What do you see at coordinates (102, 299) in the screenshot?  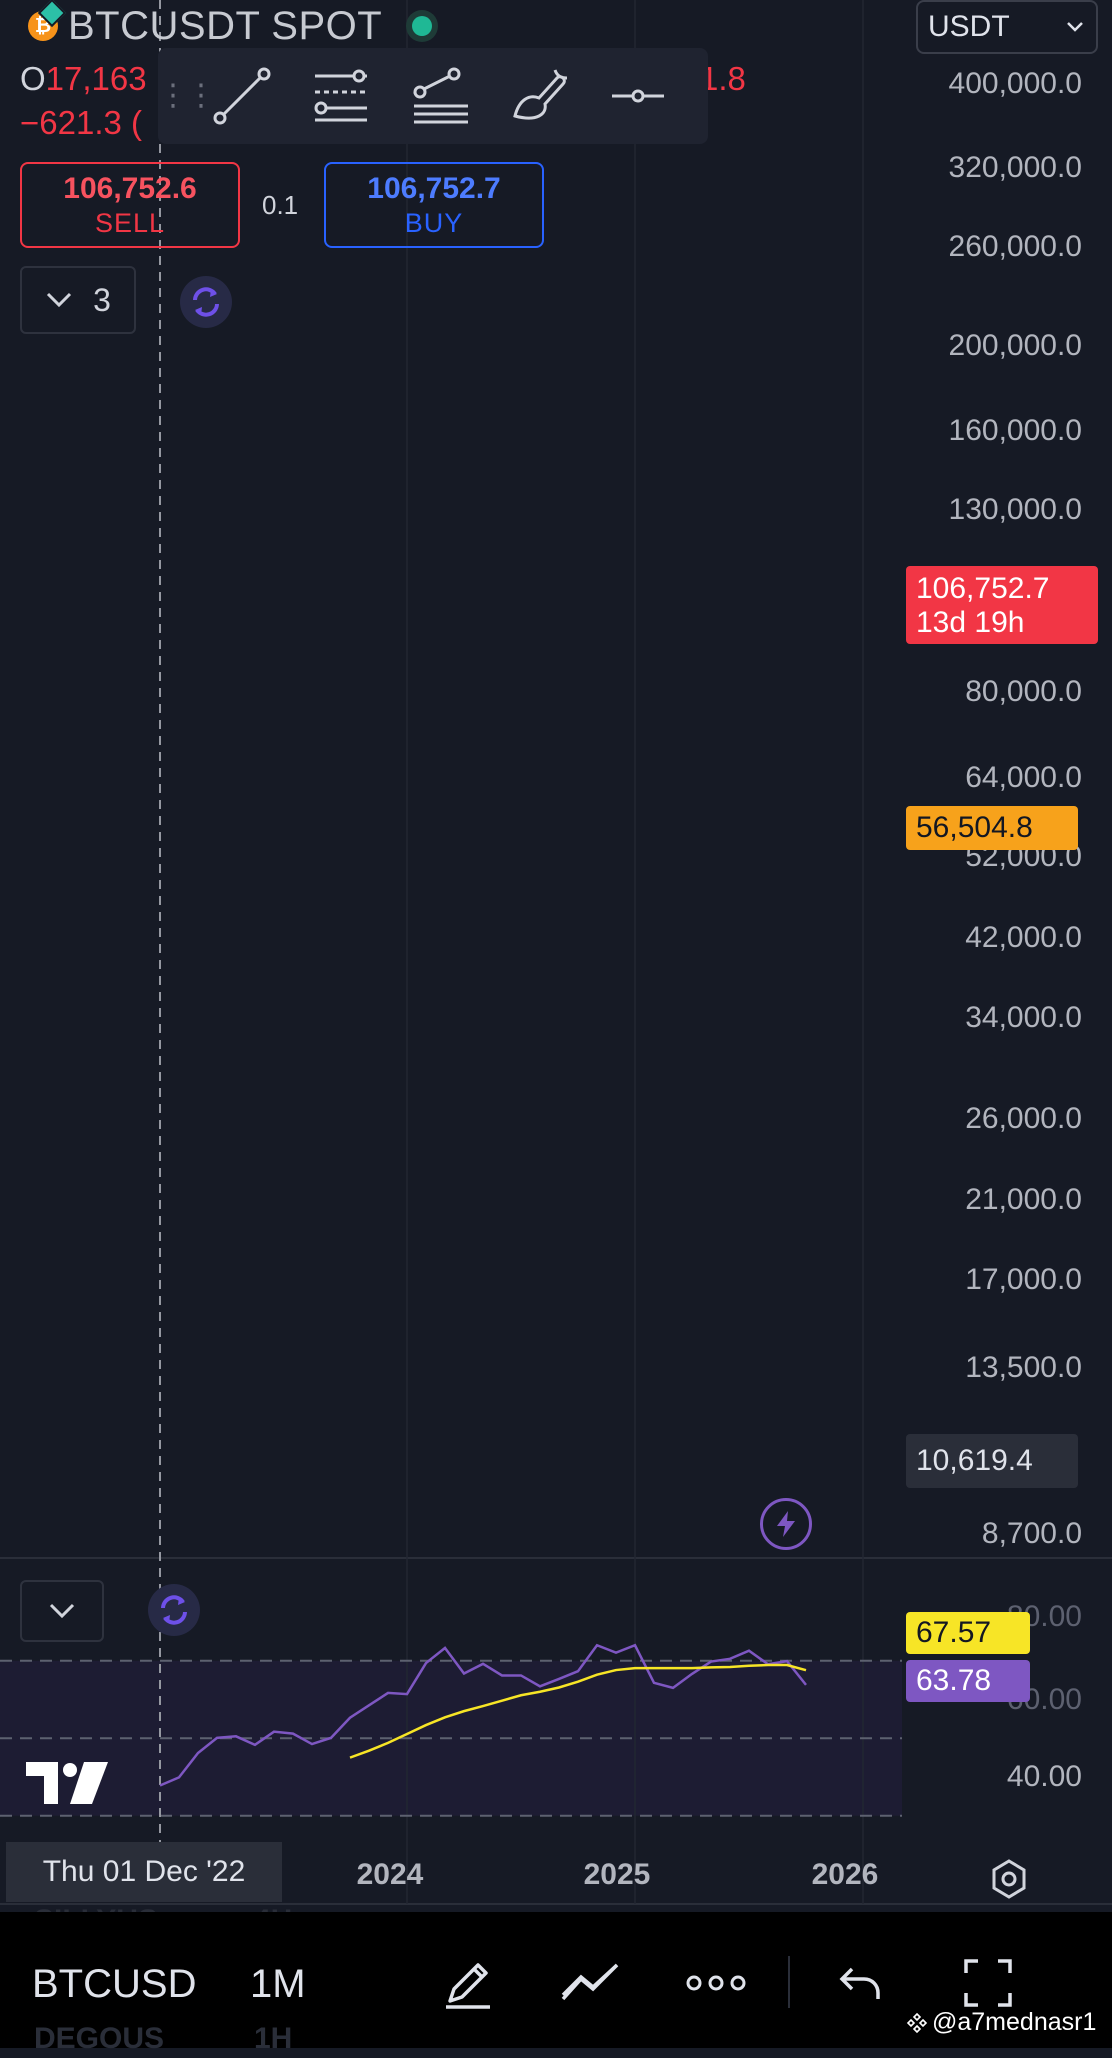 I see `indicators-count: 3` at bounding box center [102, 299].